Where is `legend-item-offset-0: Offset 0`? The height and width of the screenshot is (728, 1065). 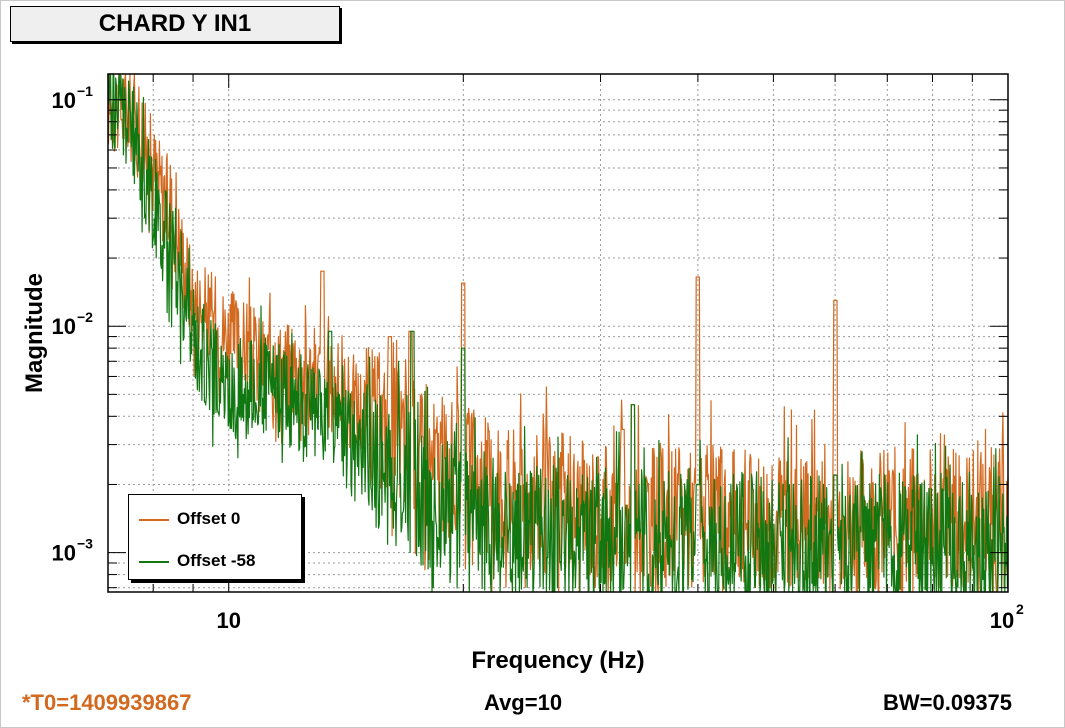
legend-item-offset-0: Offset 0 is located at coordinates (189, 519).